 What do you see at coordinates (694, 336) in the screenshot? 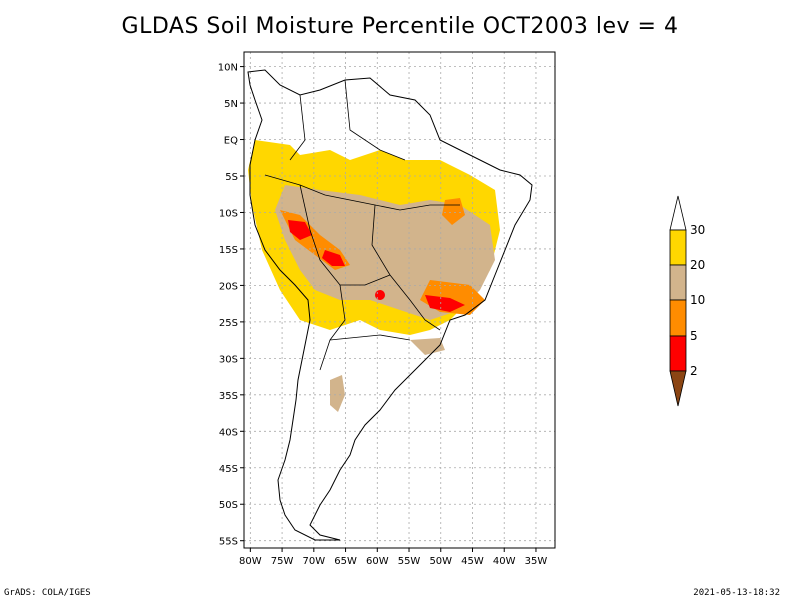
I see `colorbar-tick-label: 5` at bounding box center [694, 336].